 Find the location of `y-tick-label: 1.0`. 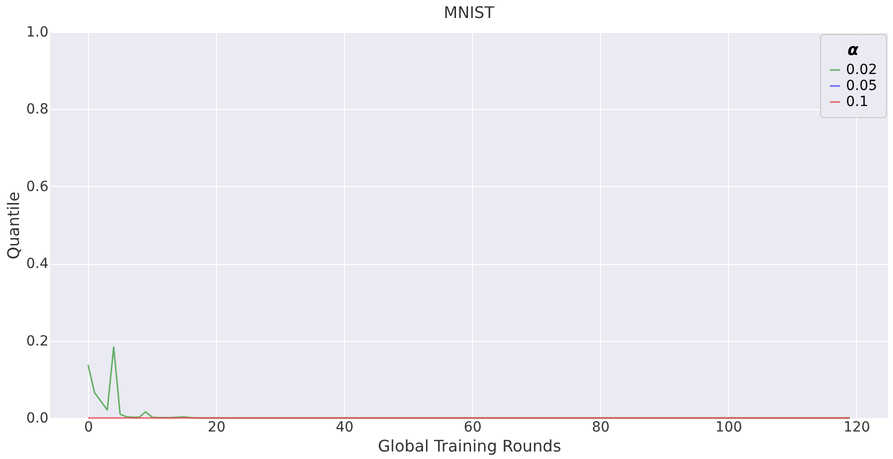

y-tick-label: 1.0 is located at coordinates (37, 32).